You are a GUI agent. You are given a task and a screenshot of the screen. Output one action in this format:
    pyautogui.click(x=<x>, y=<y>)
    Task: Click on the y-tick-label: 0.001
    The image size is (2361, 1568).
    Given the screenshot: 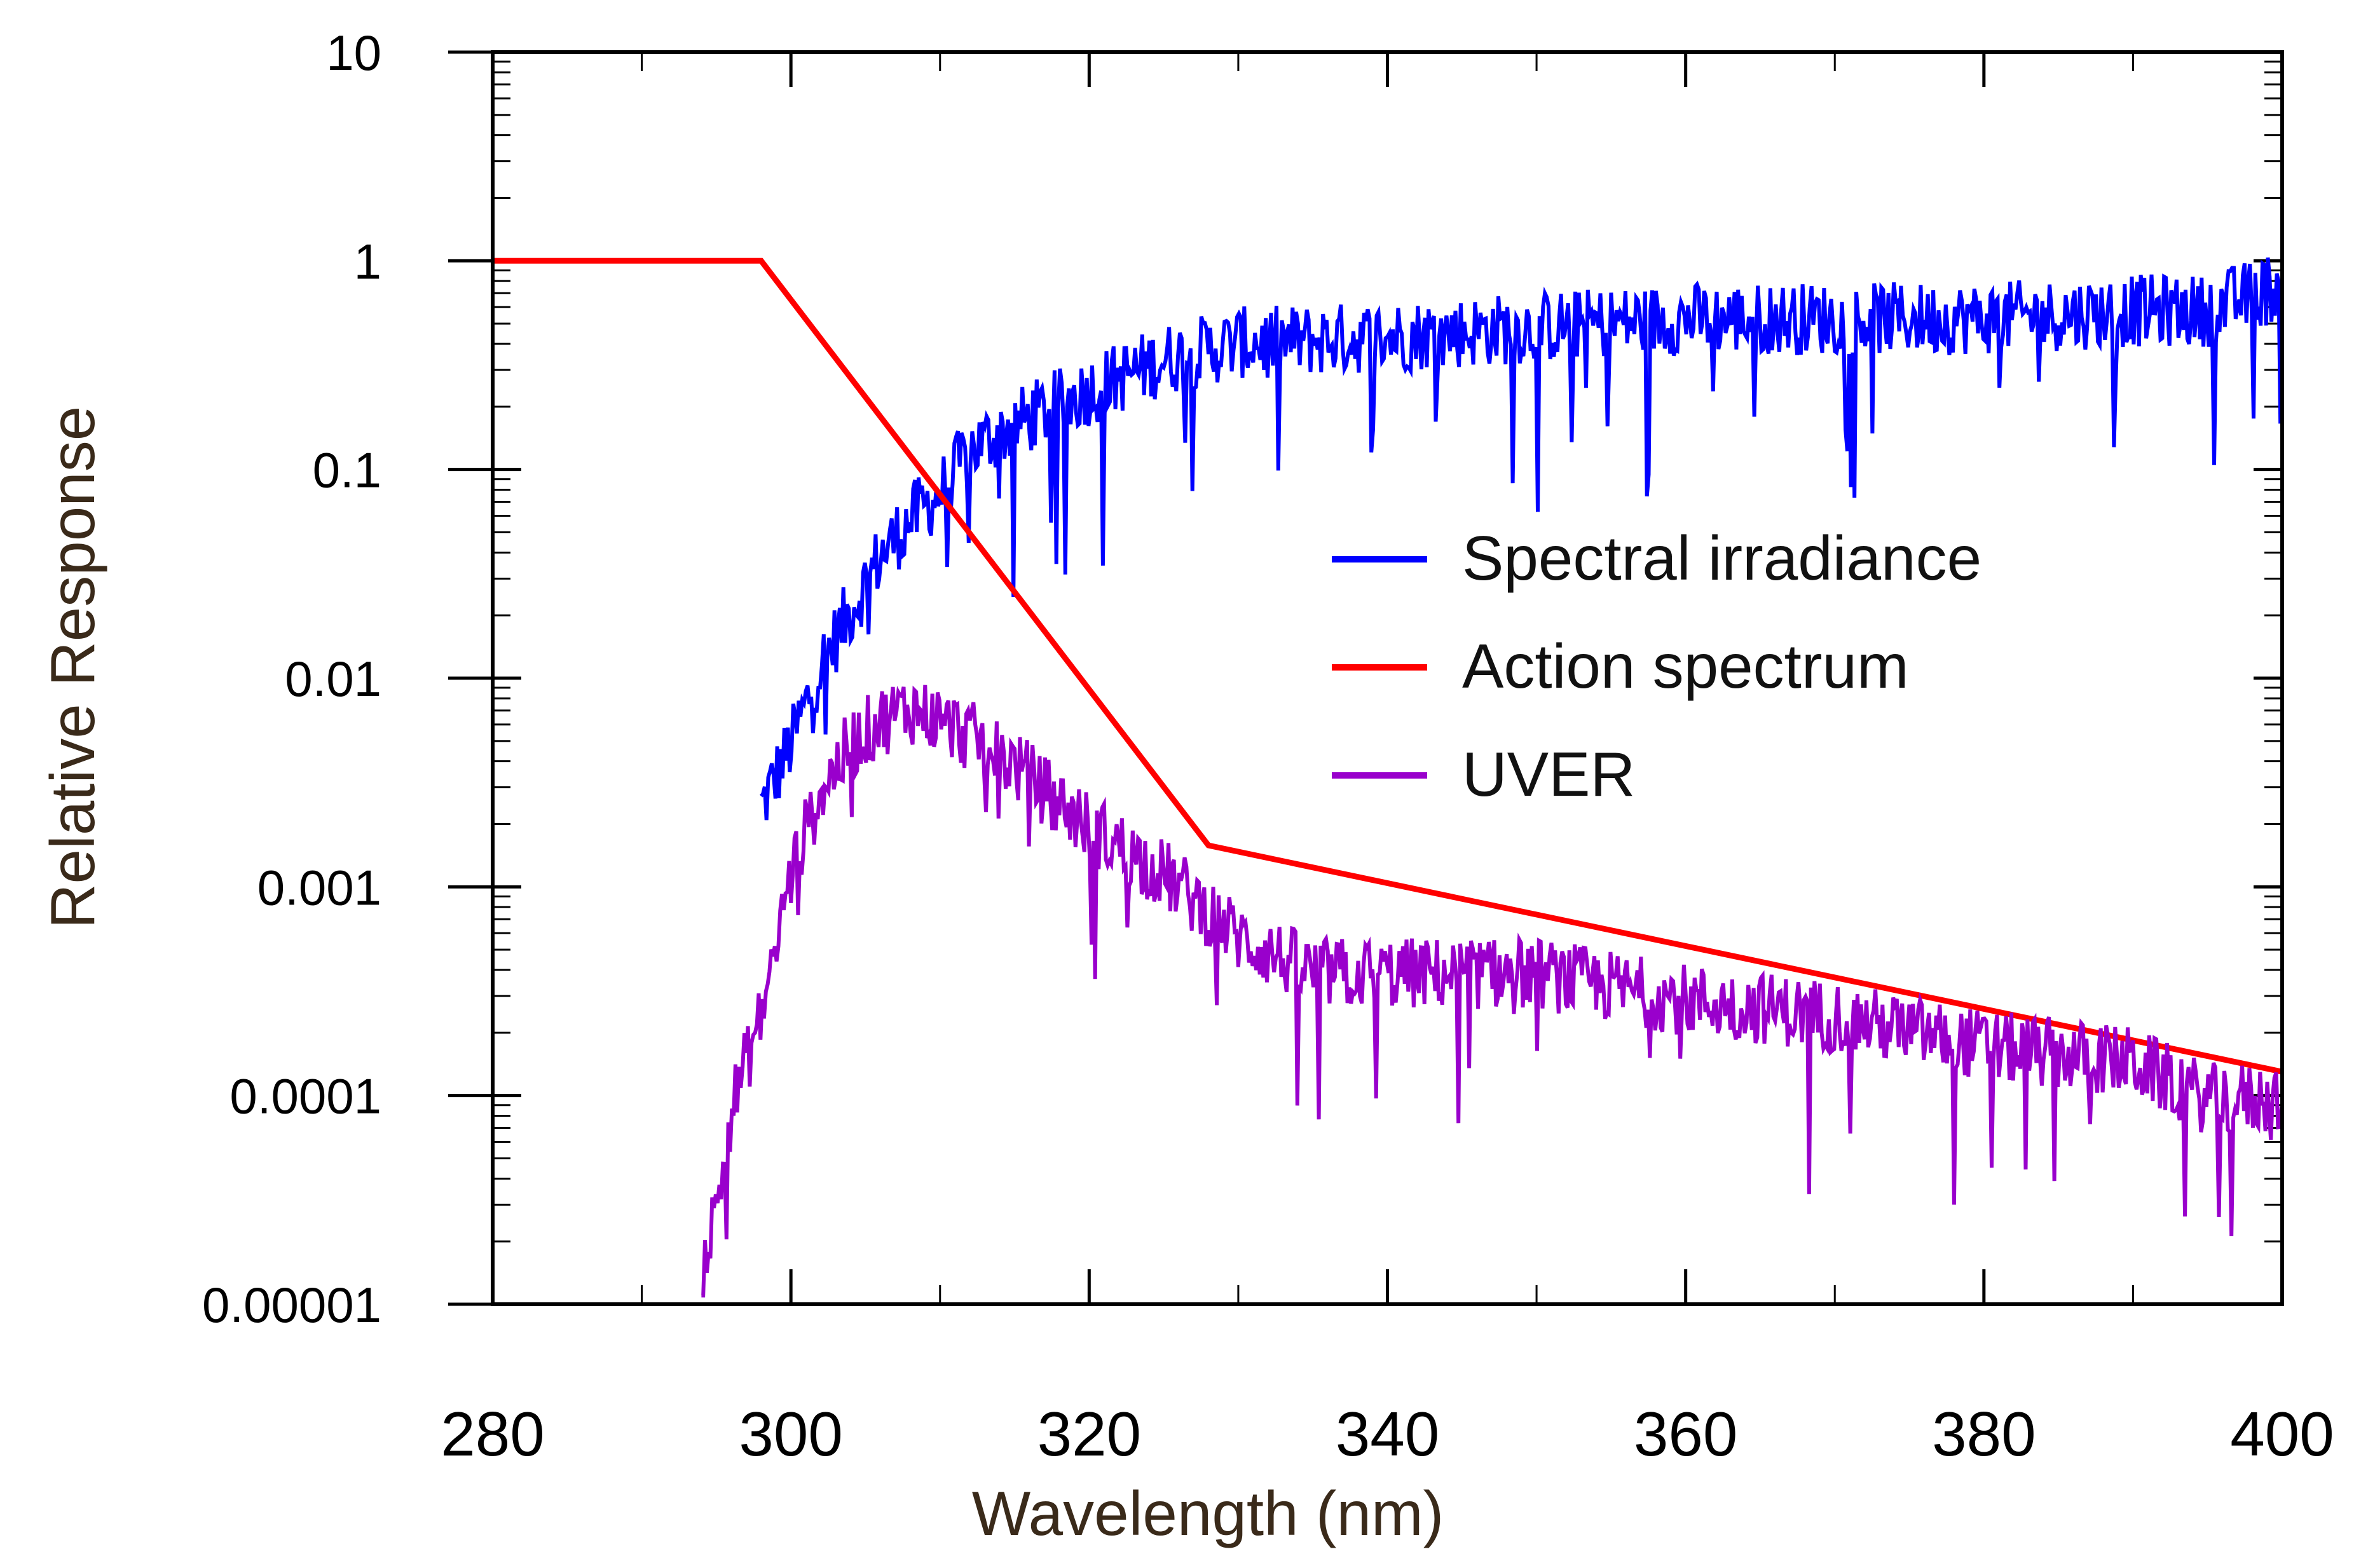 What is the action you would take?
    pyautogui.click(x=319, y=887)
    